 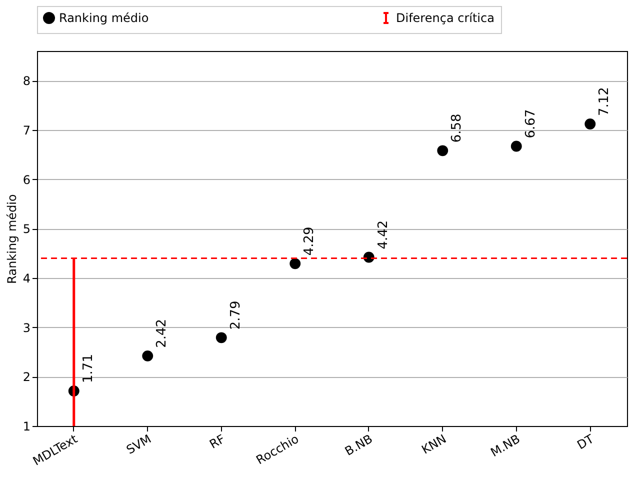 I want to click on data-label: 4.29, so click(x=310, y=241).